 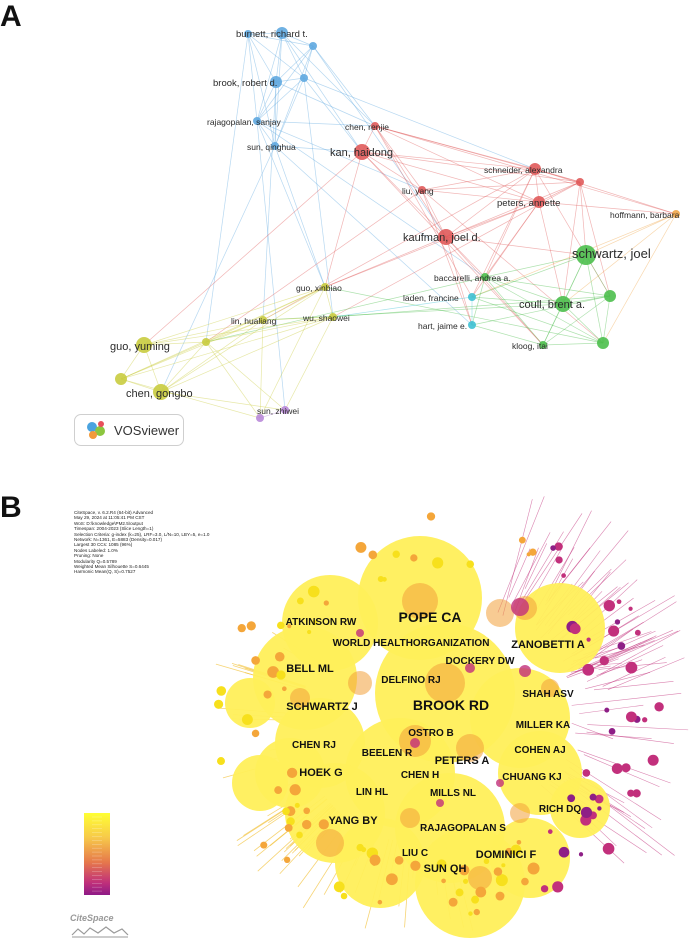 I want to click on citespace-info-line: Nodes Labeled: 1.0%, so click(x=96, y=550).